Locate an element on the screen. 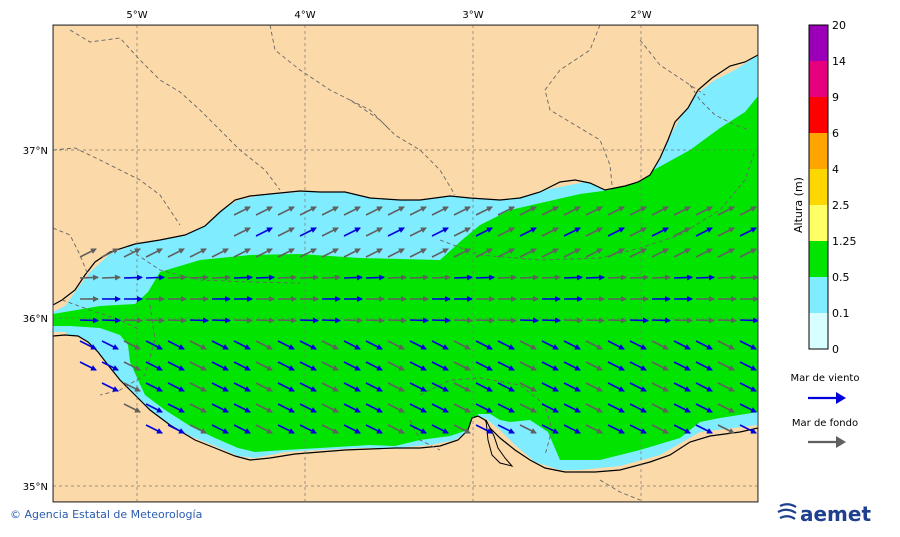 This screenshot has height=537, width=900. legend-level: 6 is located at coordinates (835, 133).